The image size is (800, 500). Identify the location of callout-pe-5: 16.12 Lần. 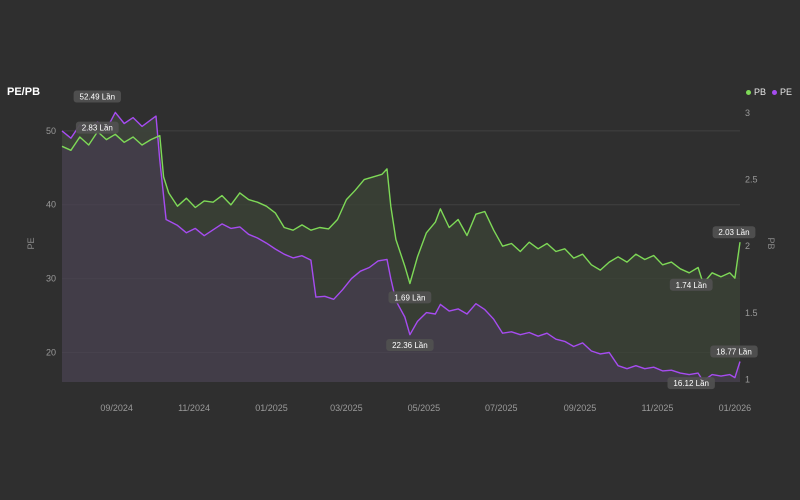
(691, 383).